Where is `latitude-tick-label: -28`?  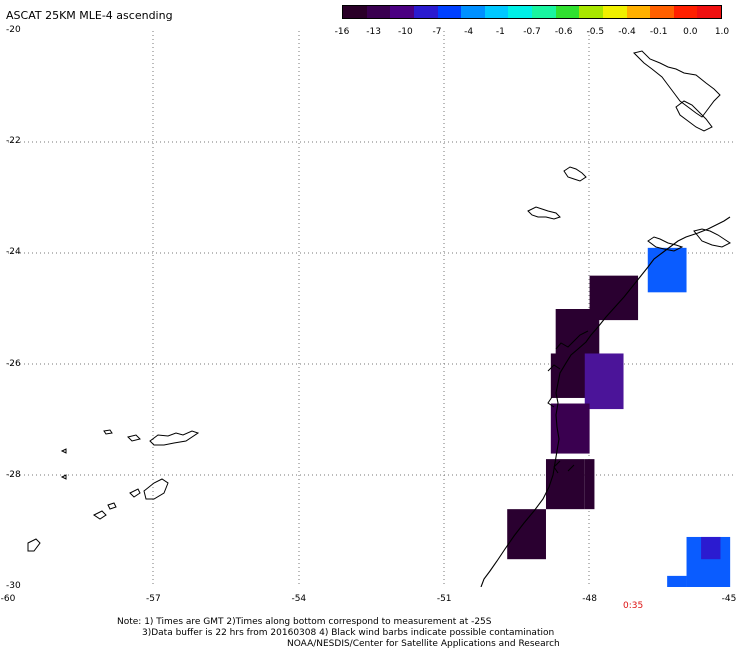 latitude-tick-label: -28 is located at coordinates (13, 474).